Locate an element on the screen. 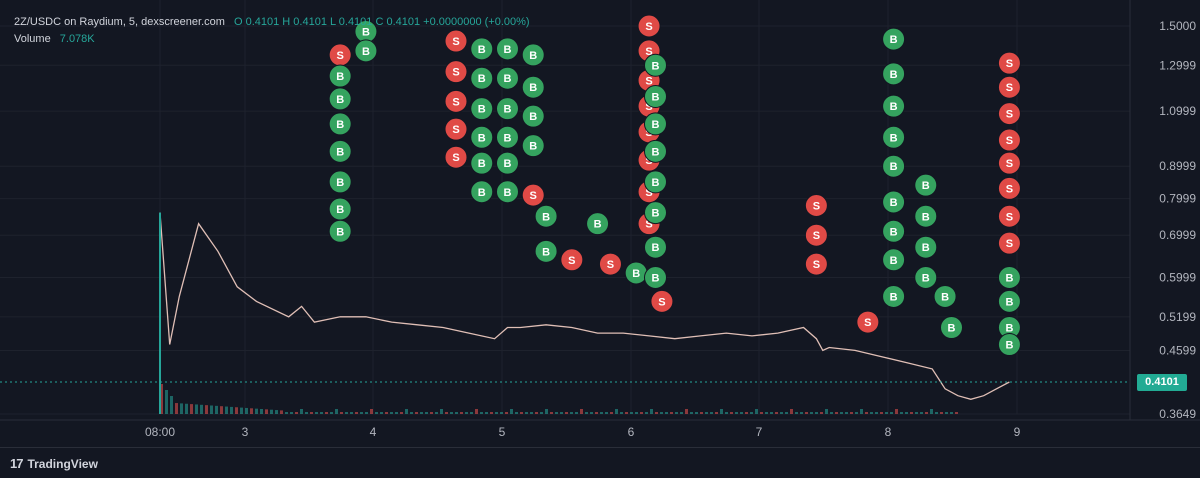 The width and height of the screenshot is (1200, 478). tradingview-logo: 17 TradingView is located at coordinates (54, 463).